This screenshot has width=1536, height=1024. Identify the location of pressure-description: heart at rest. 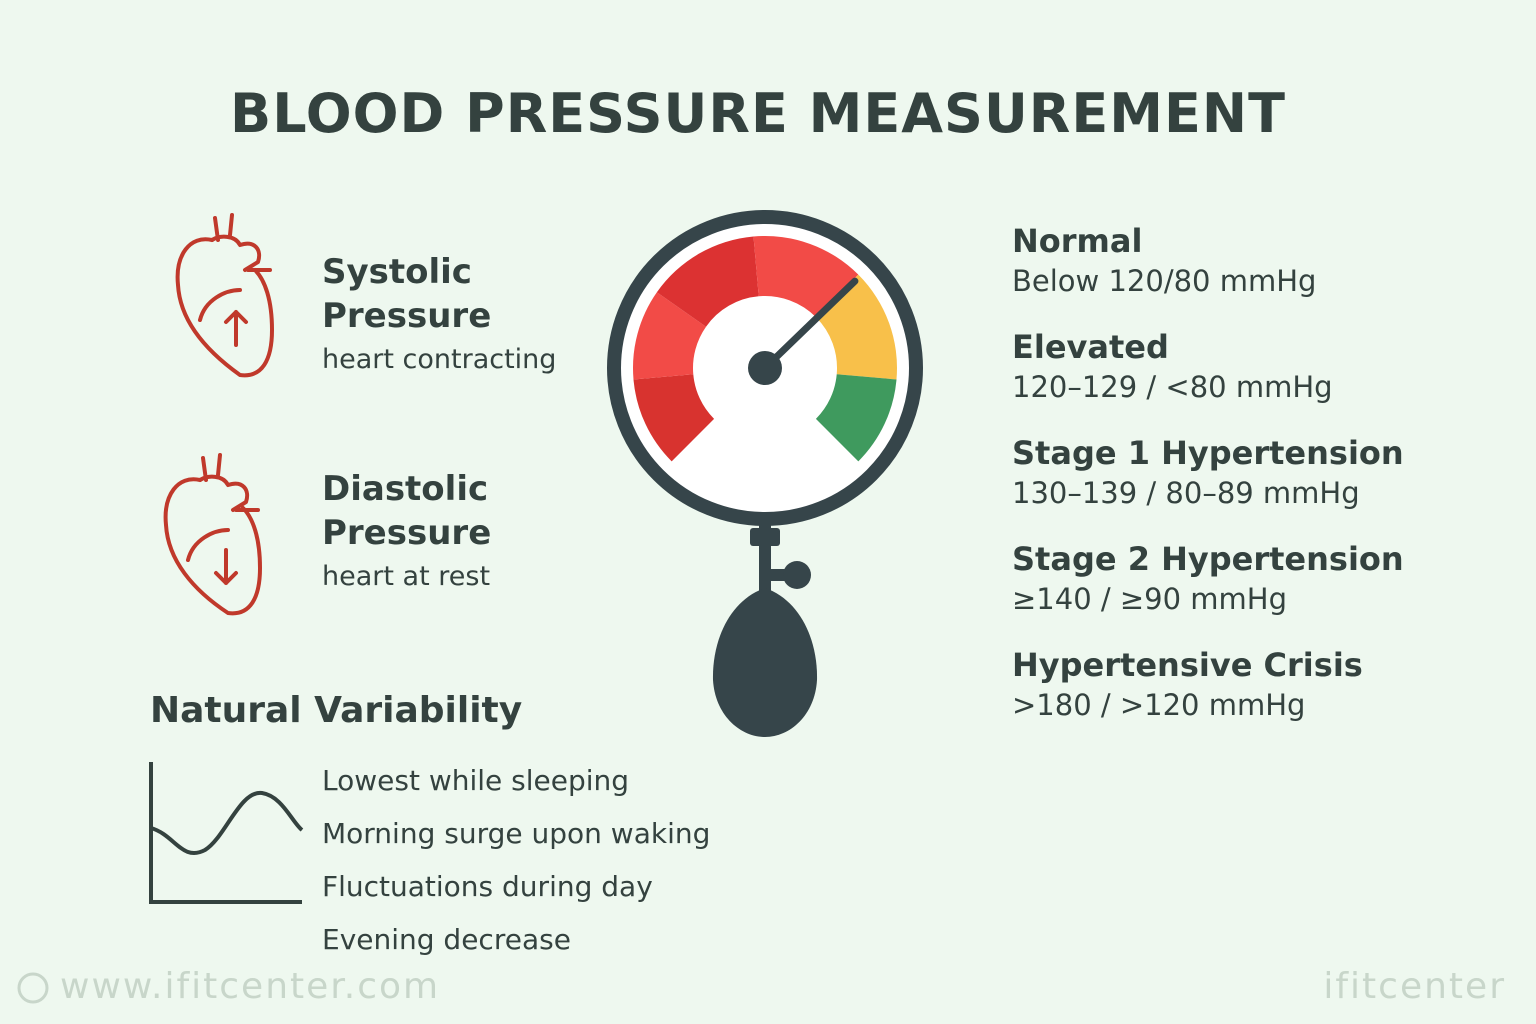
(406, 576).